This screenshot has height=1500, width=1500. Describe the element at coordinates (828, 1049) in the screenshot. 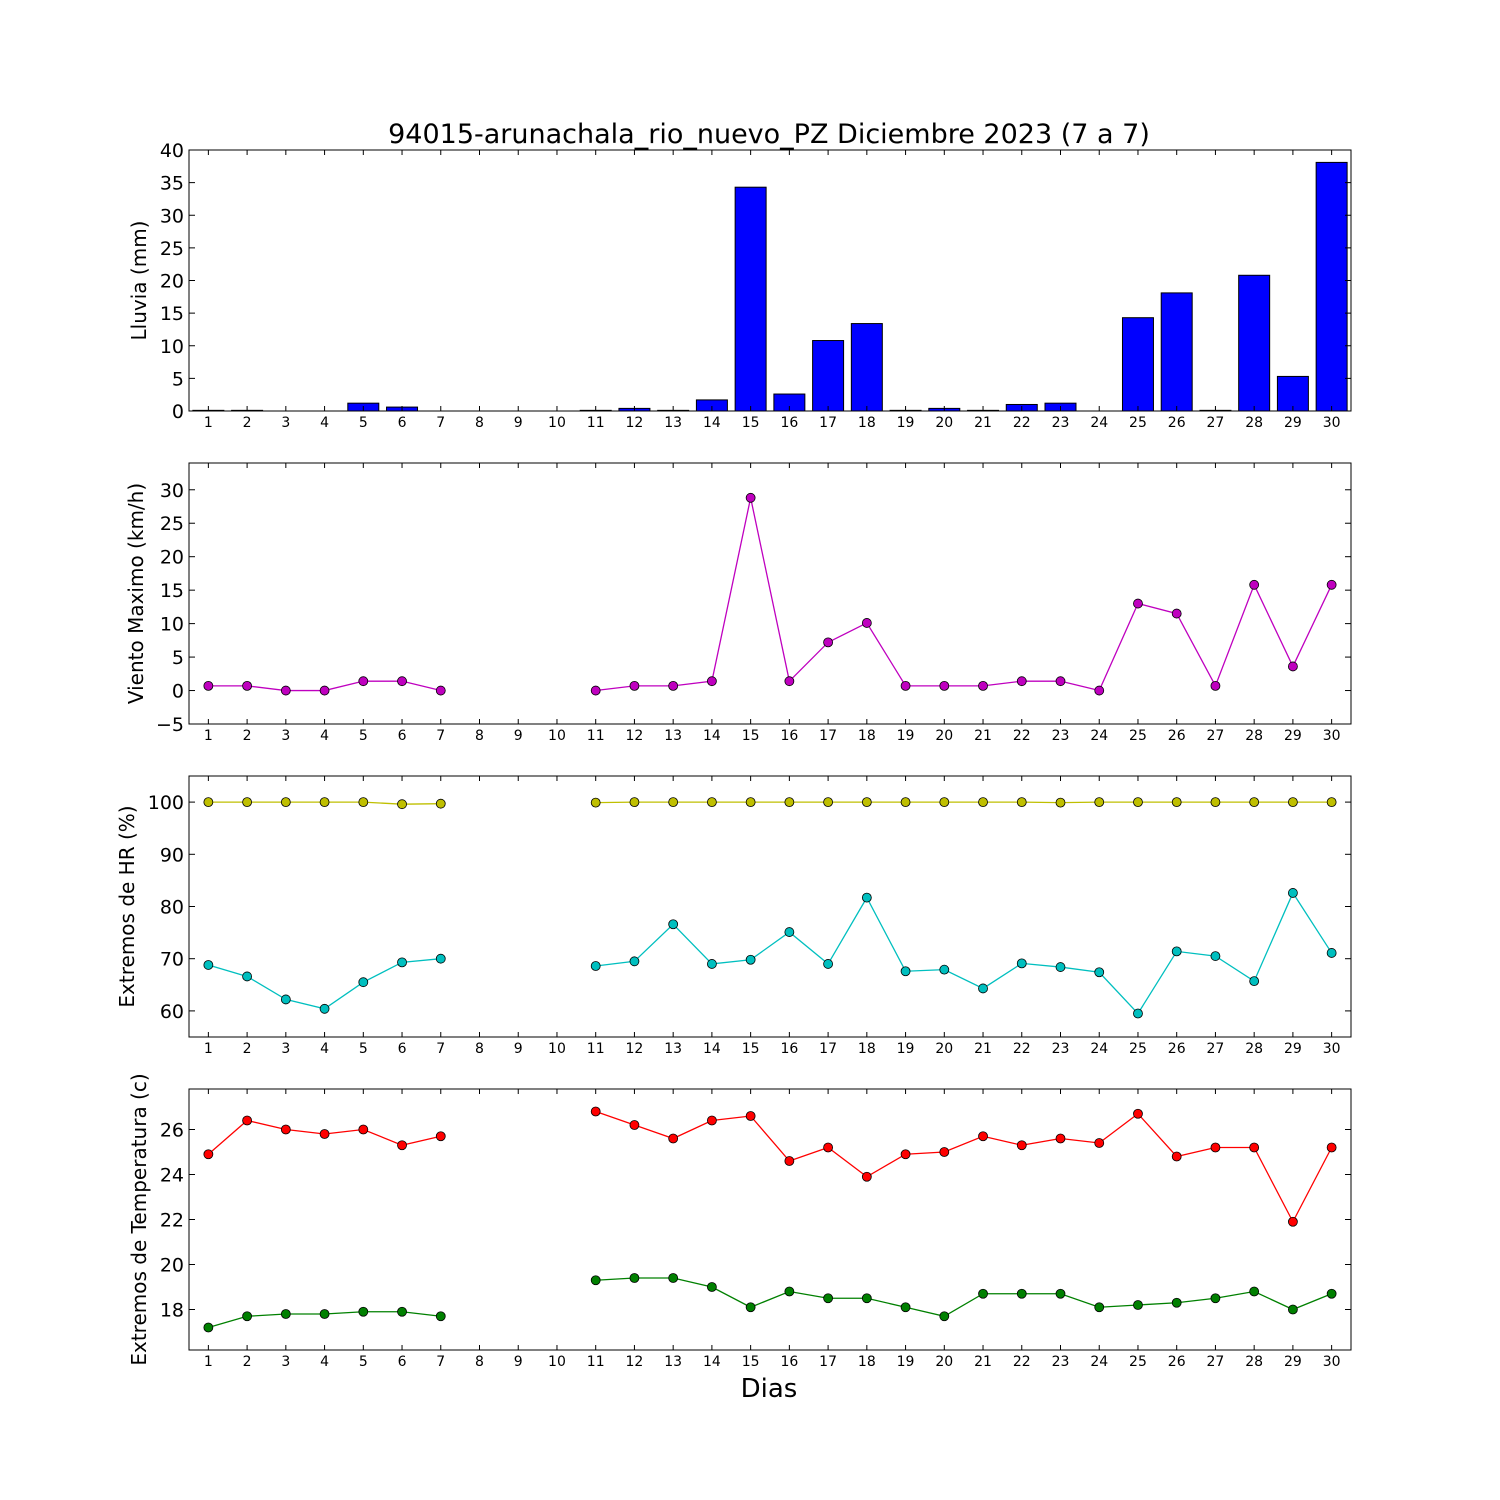

I see `humidity-xtick-label: 17` at that location.